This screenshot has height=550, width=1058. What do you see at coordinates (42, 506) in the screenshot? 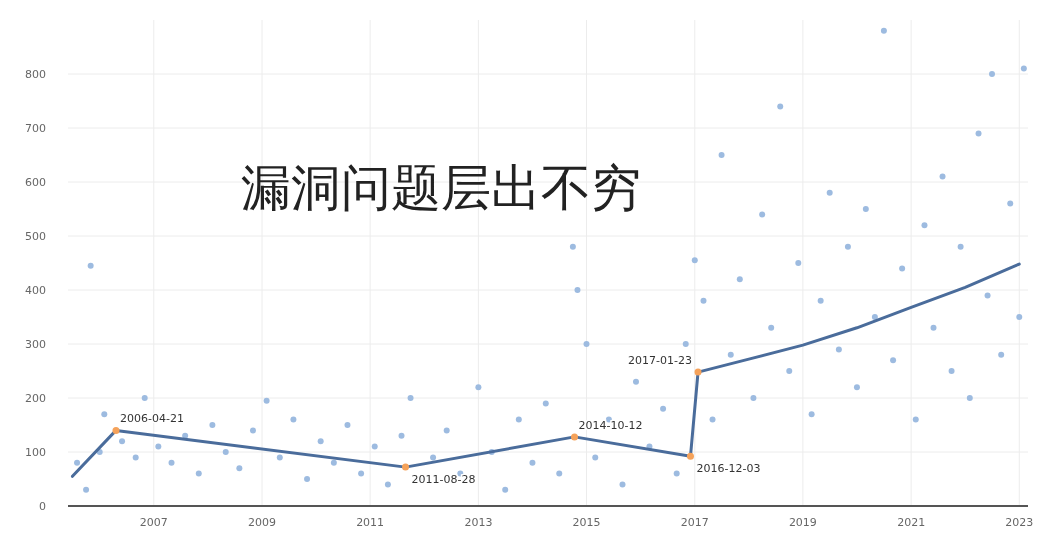
I see `y-tick-label: 0` at bounding box center [42, 506].